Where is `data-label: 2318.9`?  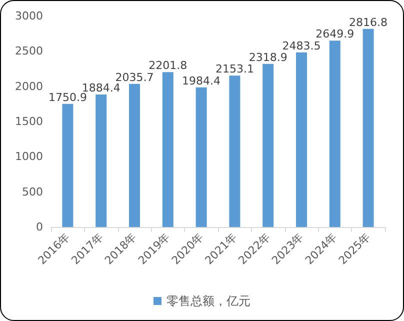
data-label: 2318.9 is located at coordinates (268, 57).